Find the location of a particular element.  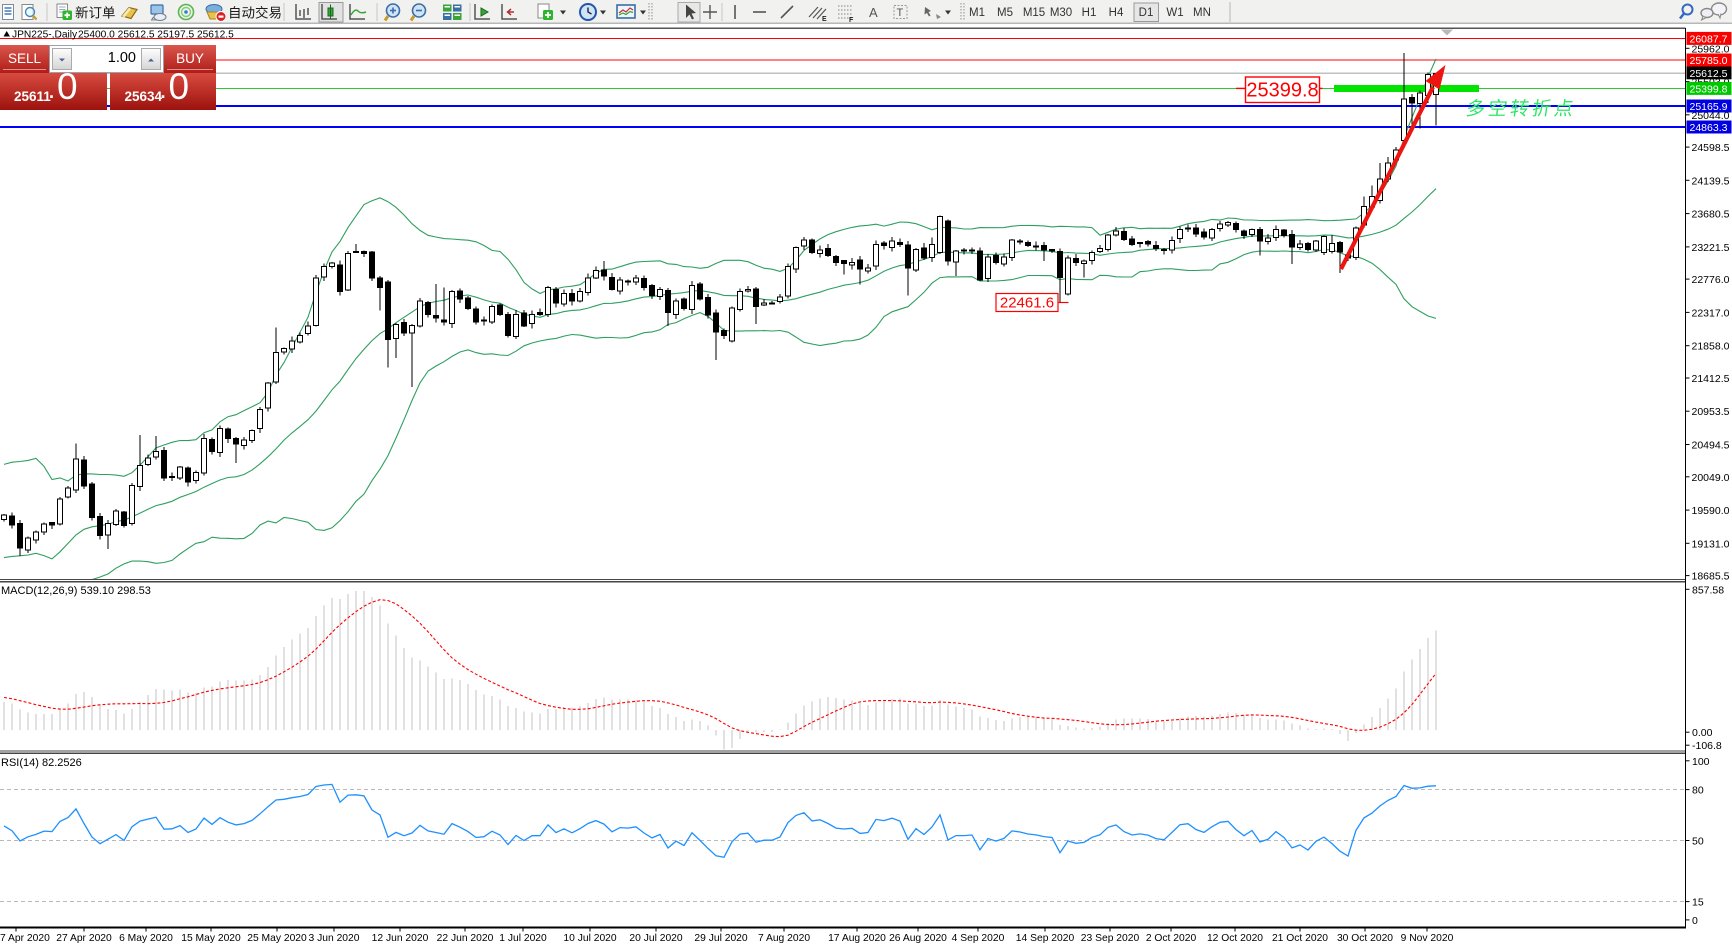

svg-text: 20 Jul 2020 is located at coordinates (656, 938).